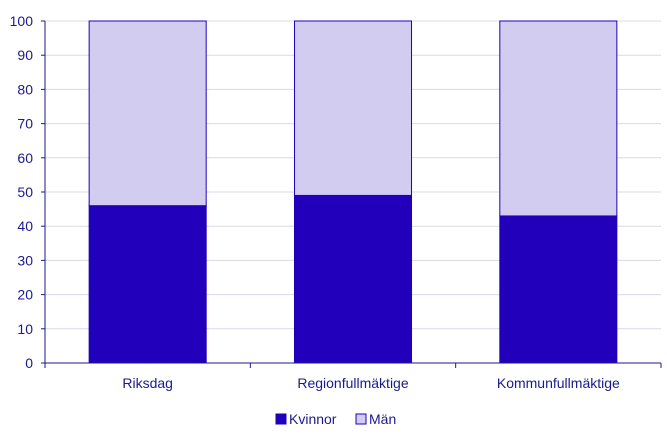 The height and width of the screenshot is (446, 667). Describe the element at coordinates (25, 158) in the screenshot. I see `y-tick-label: 60` at that location.